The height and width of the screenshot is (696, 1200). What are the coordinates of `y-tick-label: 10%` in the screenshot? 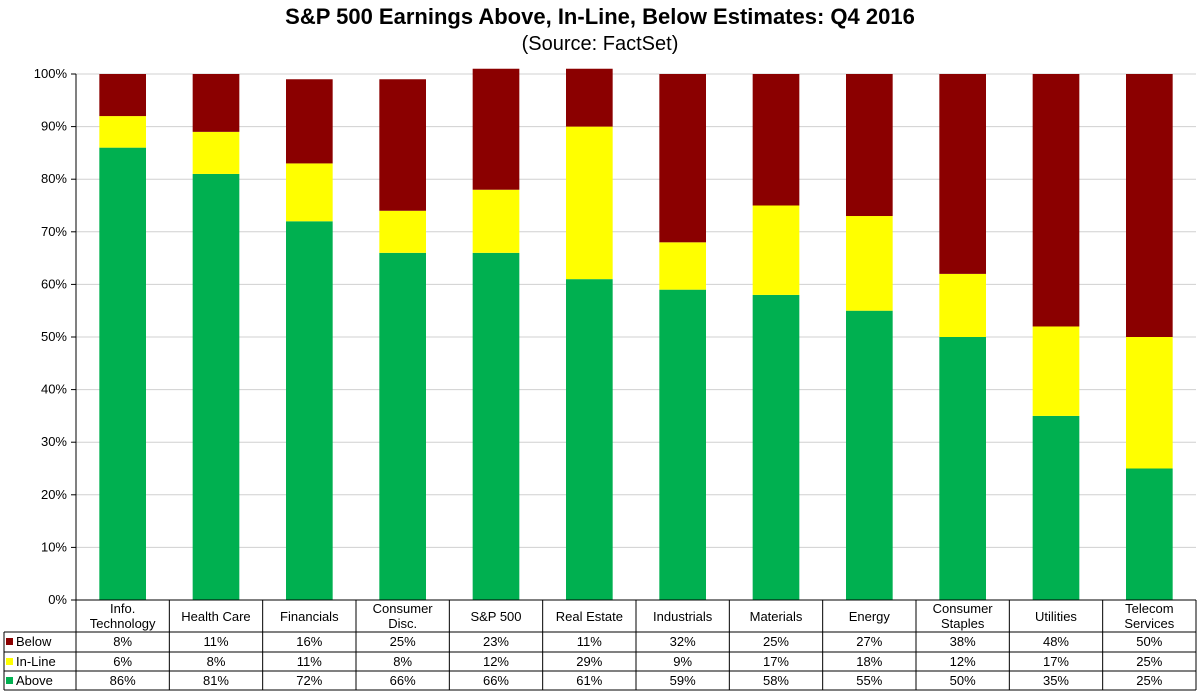 It's located at (54, 546).